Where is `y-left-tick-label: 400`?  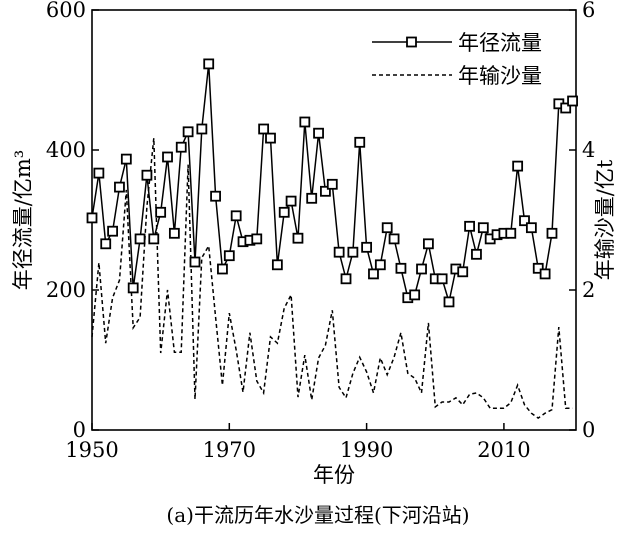
y-left-tick-label: 400 is located at coordinates (66, 150).